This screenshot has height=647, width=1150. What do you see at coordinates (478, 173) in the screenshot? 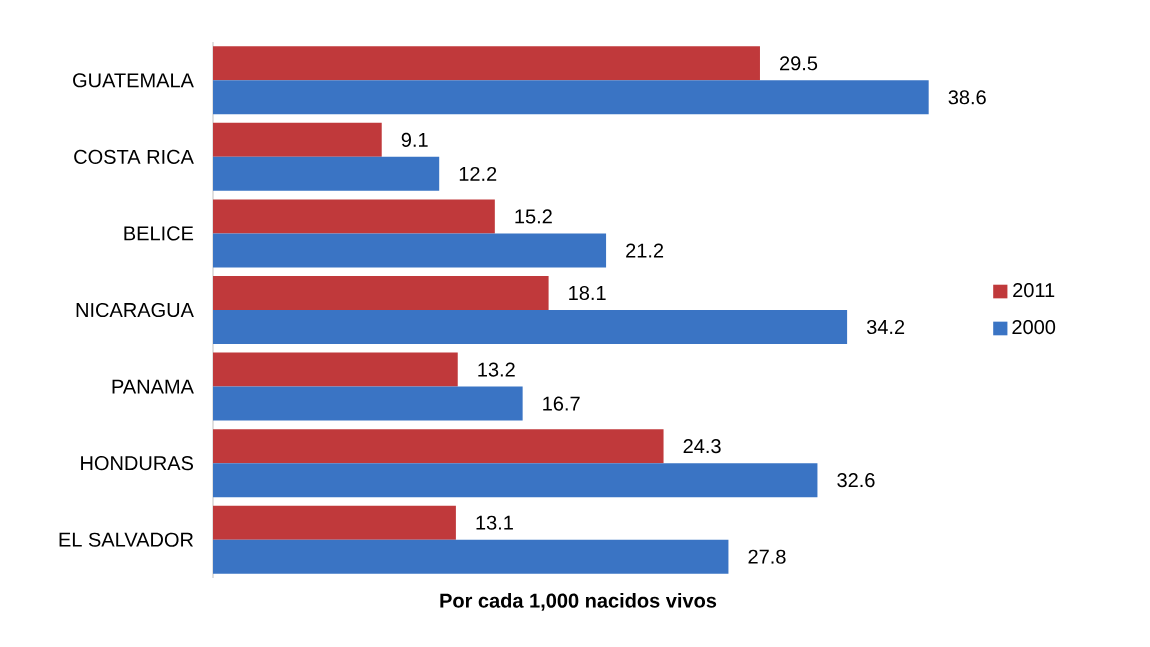
I see `data-label: 12.2` at bounding box center [478, 173].